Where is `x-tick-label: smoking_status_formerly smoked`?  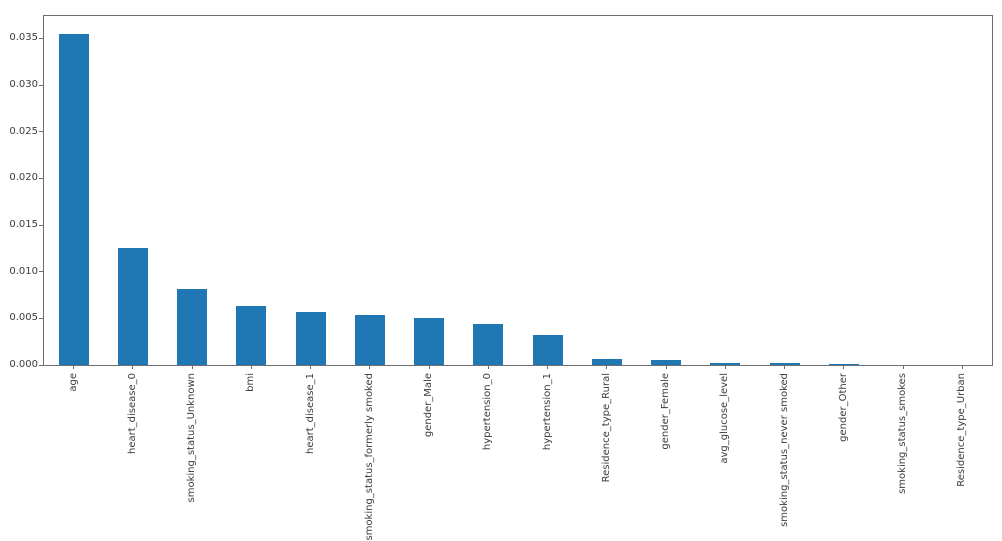 x-tick-label: smoking_status_formerly smoked is located at coordinates (369, 457).